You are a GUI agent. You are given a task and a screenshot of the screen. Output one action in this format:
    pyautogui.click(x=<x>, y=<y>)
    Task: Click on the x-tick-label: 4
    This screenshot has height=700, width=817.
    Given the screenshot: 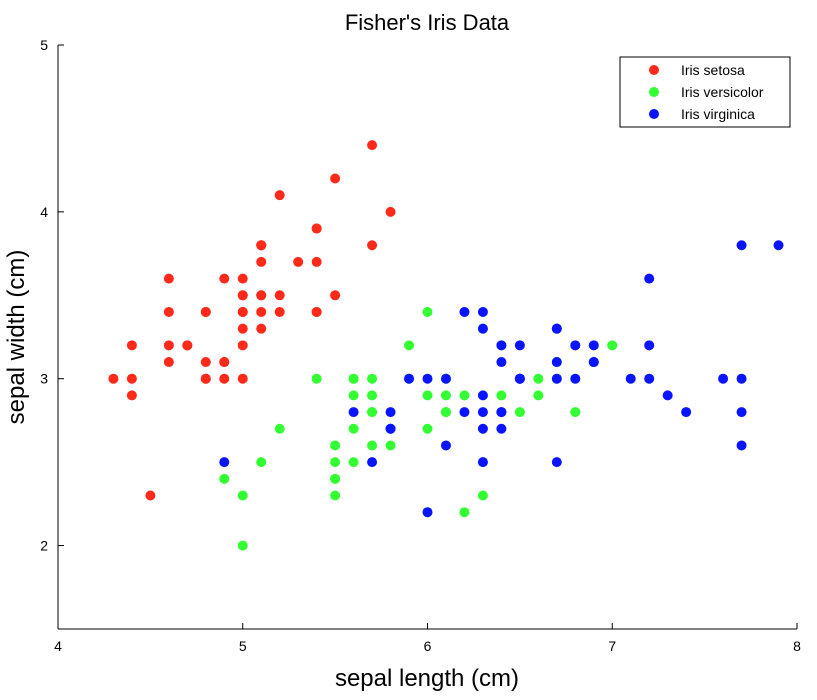 What is the action you would take?
    pyautogui.click(x=58, y=646)
    